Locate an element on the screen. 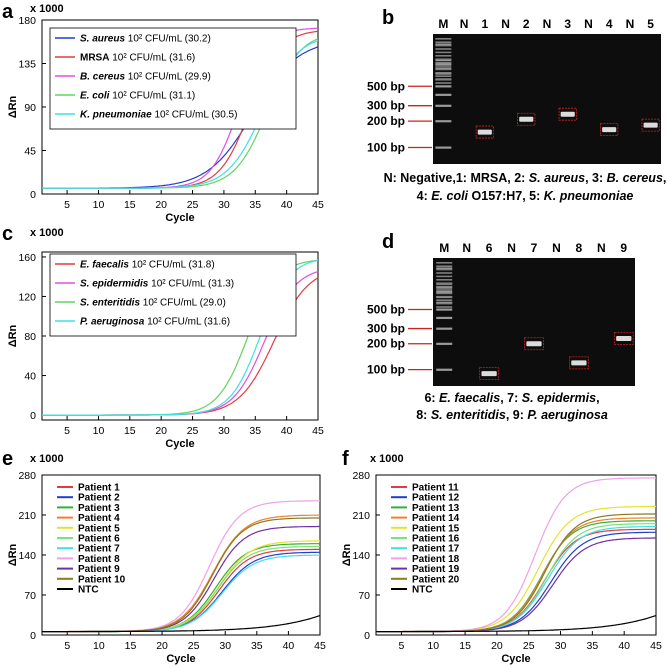  y-tick-label: 140 is located at coordinates (27, 556).